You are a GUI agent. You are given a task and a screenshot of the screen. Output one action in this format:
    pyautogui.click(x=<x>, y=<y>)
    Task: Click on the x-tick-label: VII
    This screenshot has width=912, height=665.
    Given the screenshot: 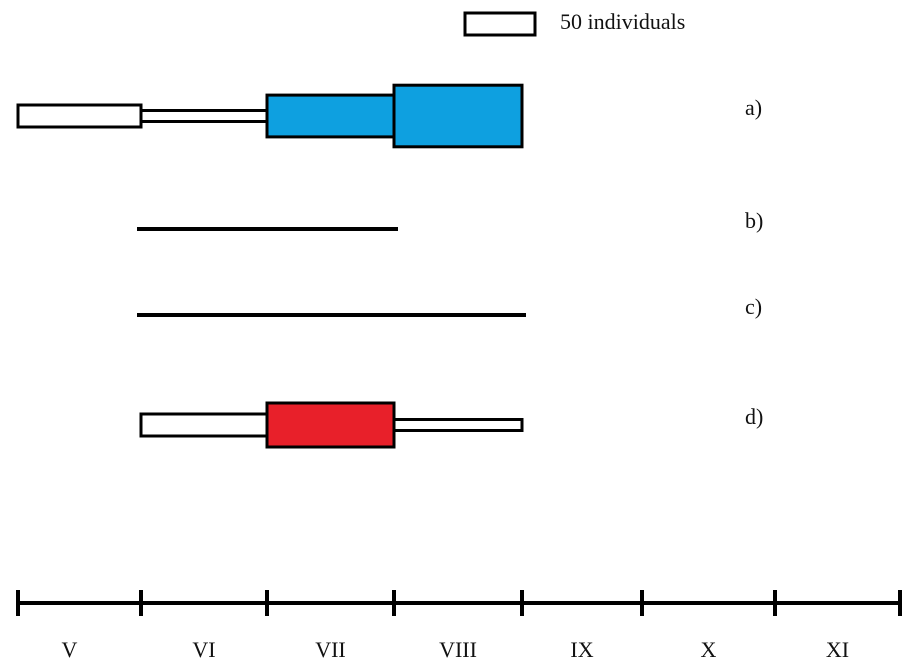 What is the action you would take?
    pyautogui.click(x=330, y=649)
    